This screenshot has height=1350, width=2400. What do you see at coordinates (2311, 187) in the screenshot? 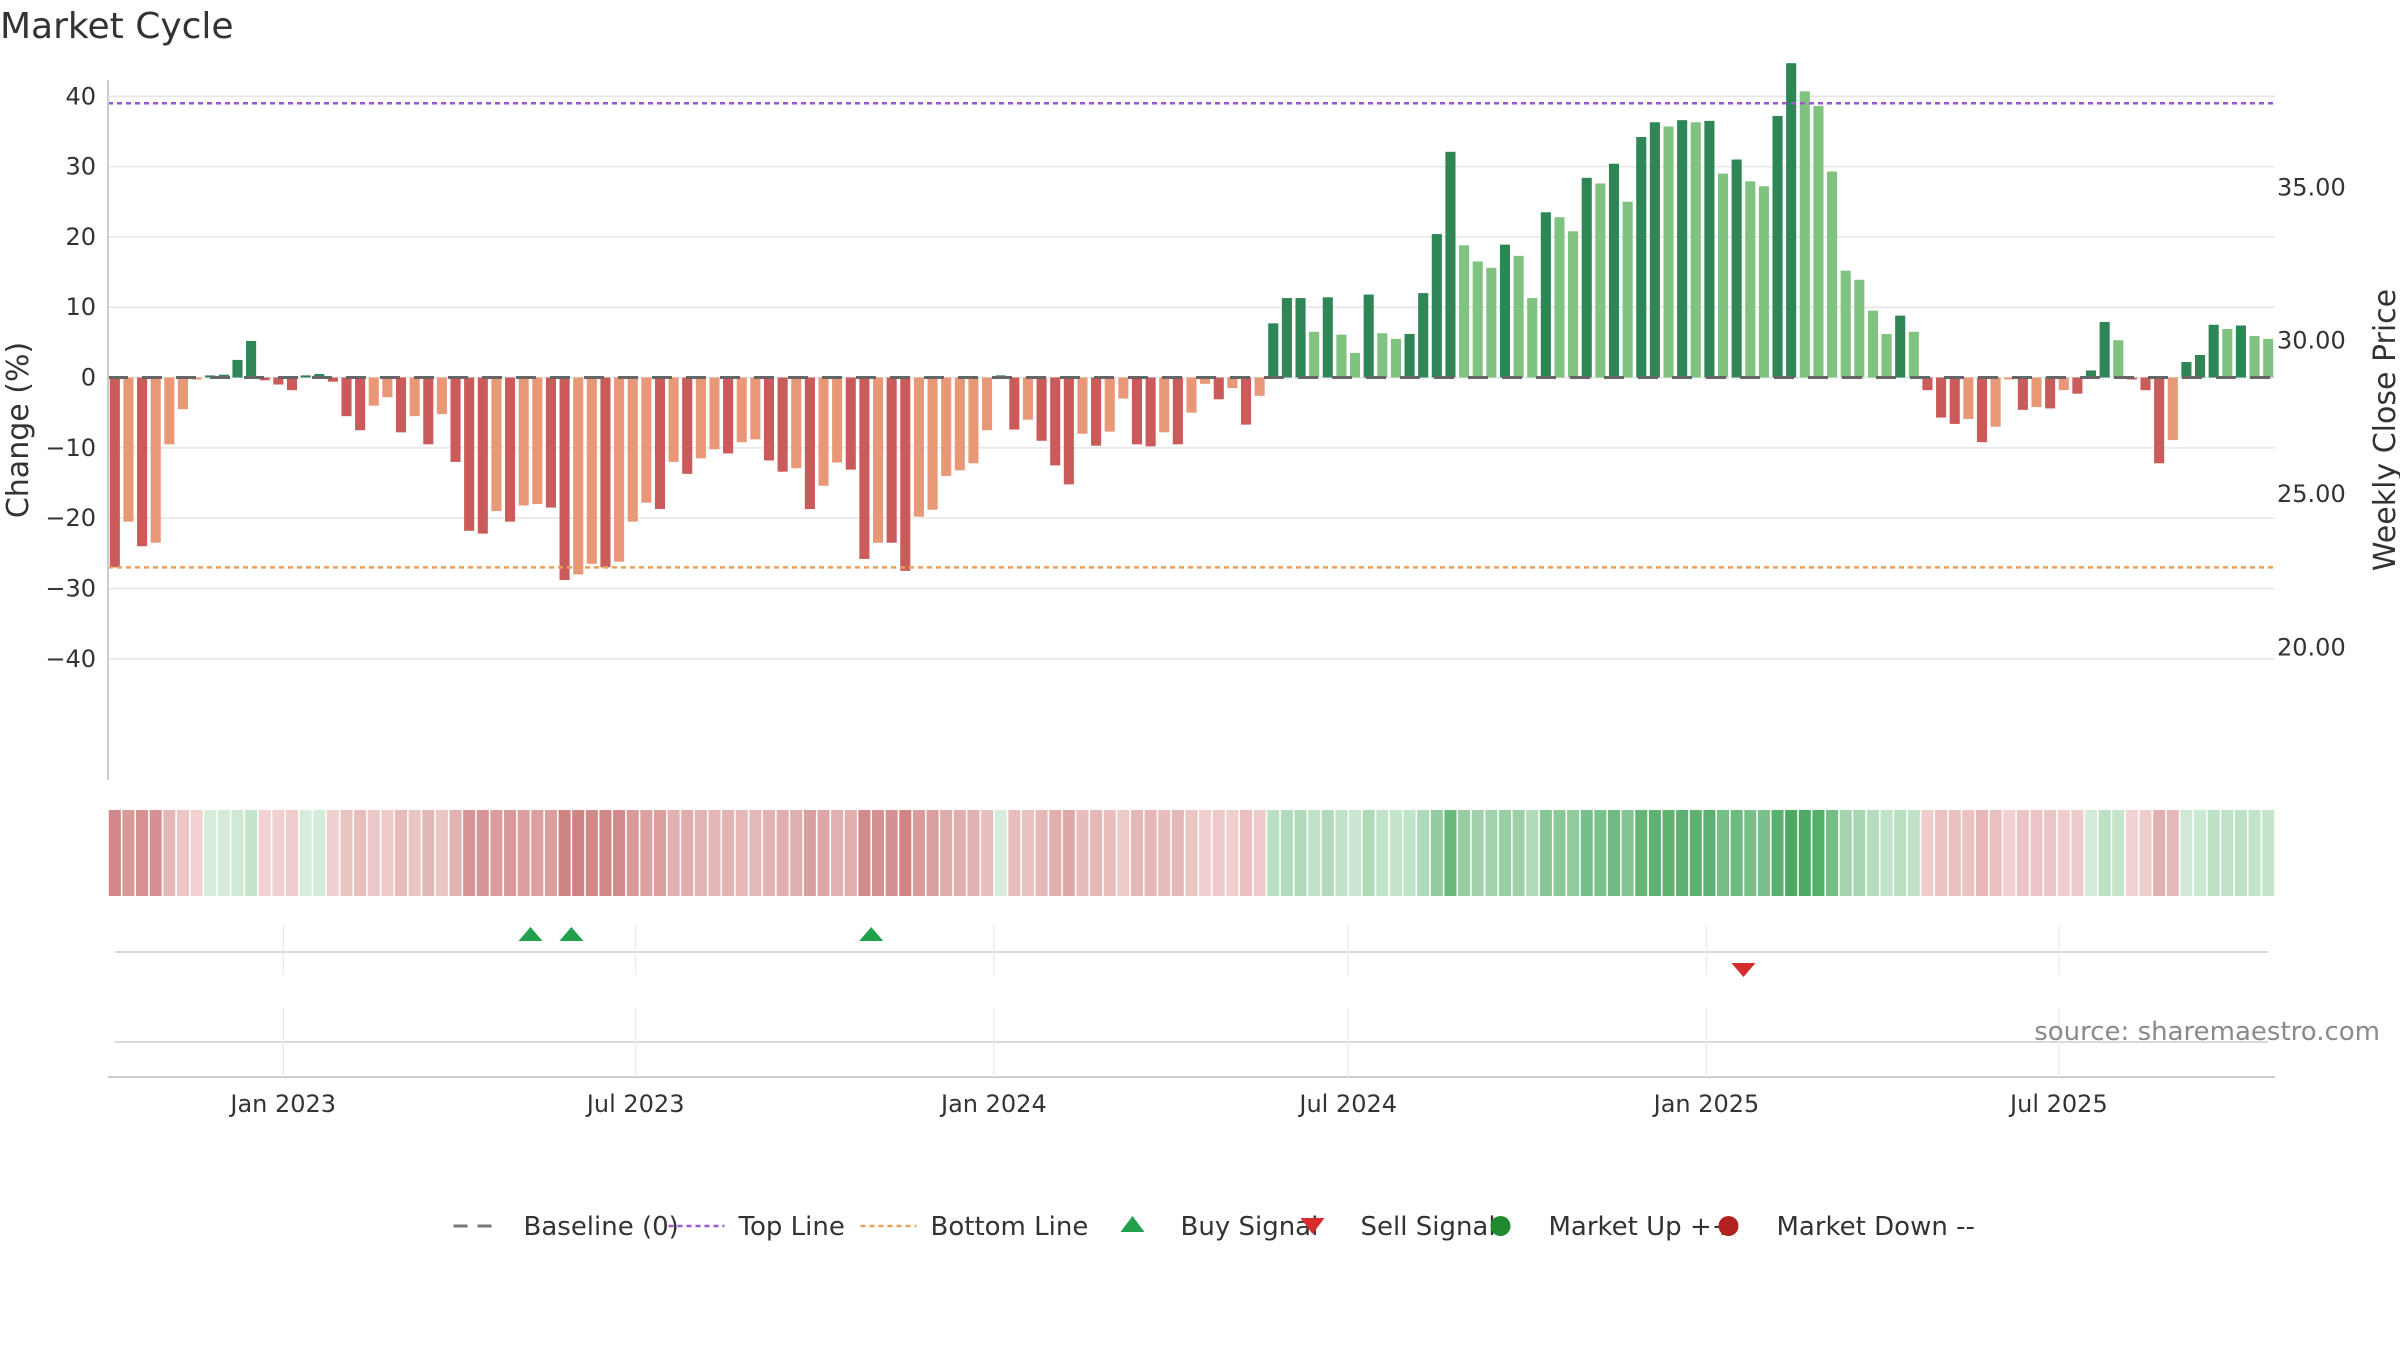
I see `y2-tick-label: 35.00` at bounding box center [2311, 187].